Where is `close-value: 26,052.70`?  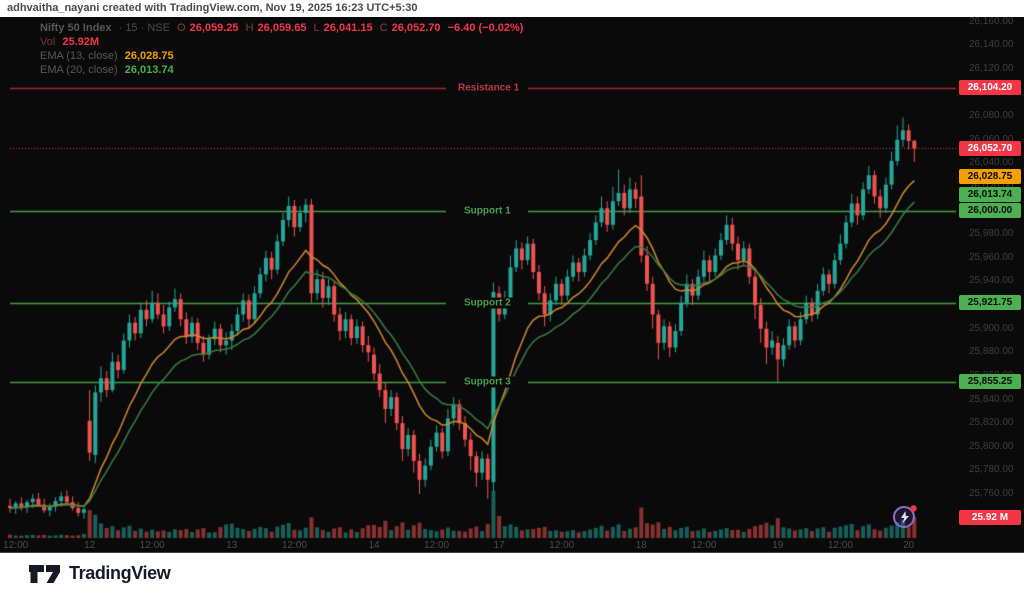
close-value: 26,052.70 is located at coordinates (416, 28).